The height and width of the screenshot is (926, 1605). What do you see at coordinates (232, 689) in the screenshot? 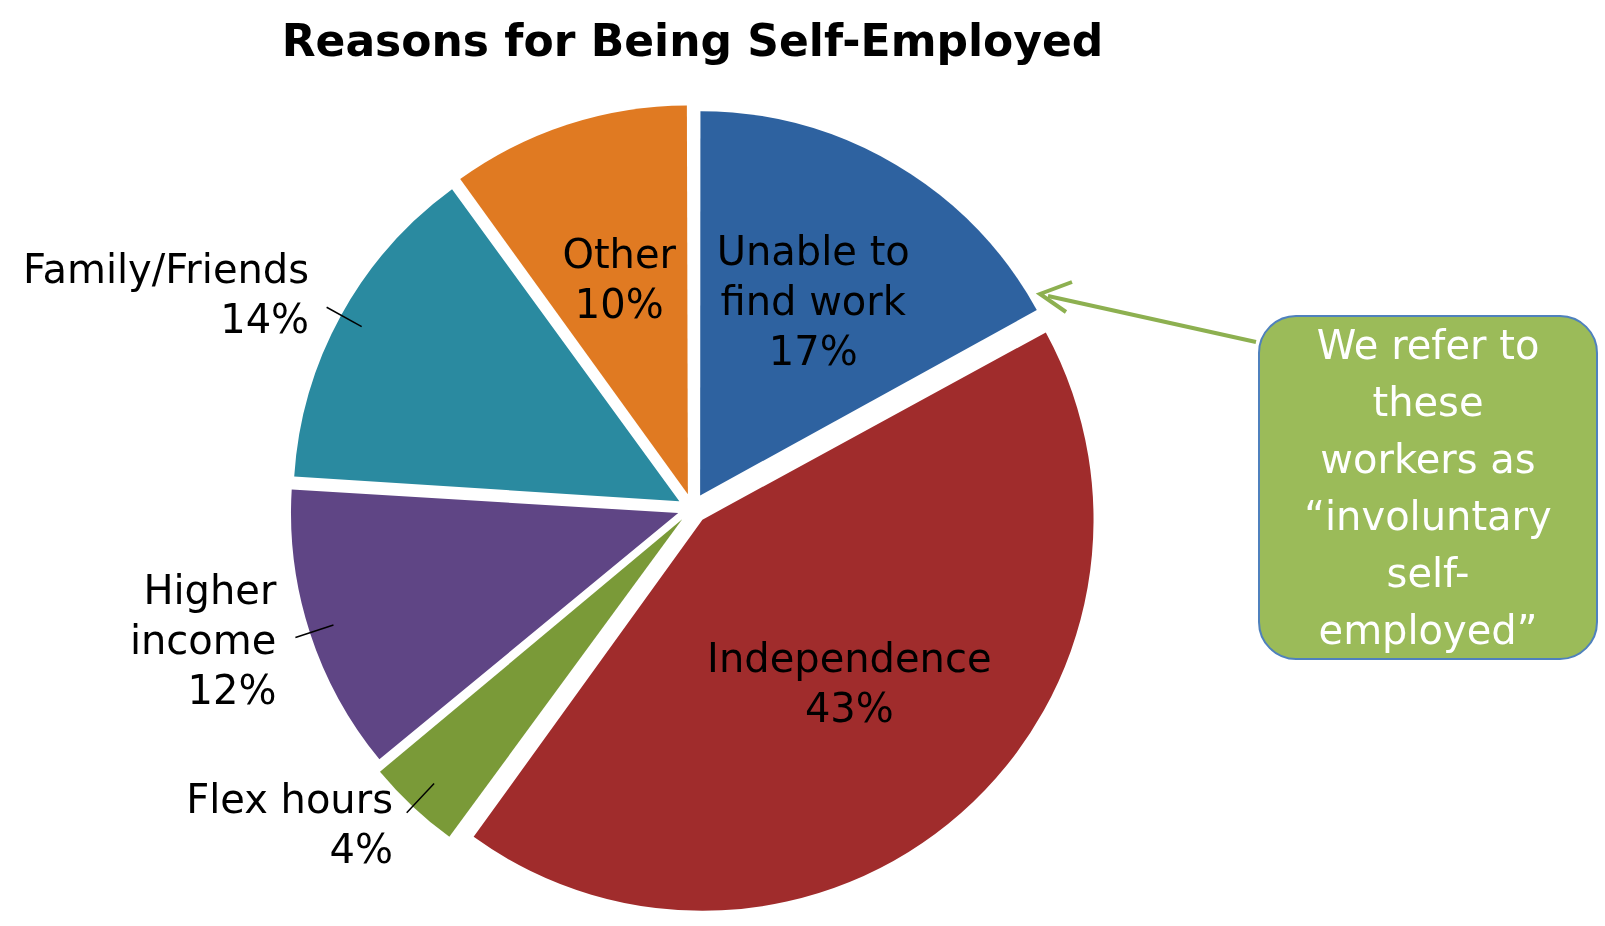
I see `data-label: 12%` at bounding box center [232, 689].